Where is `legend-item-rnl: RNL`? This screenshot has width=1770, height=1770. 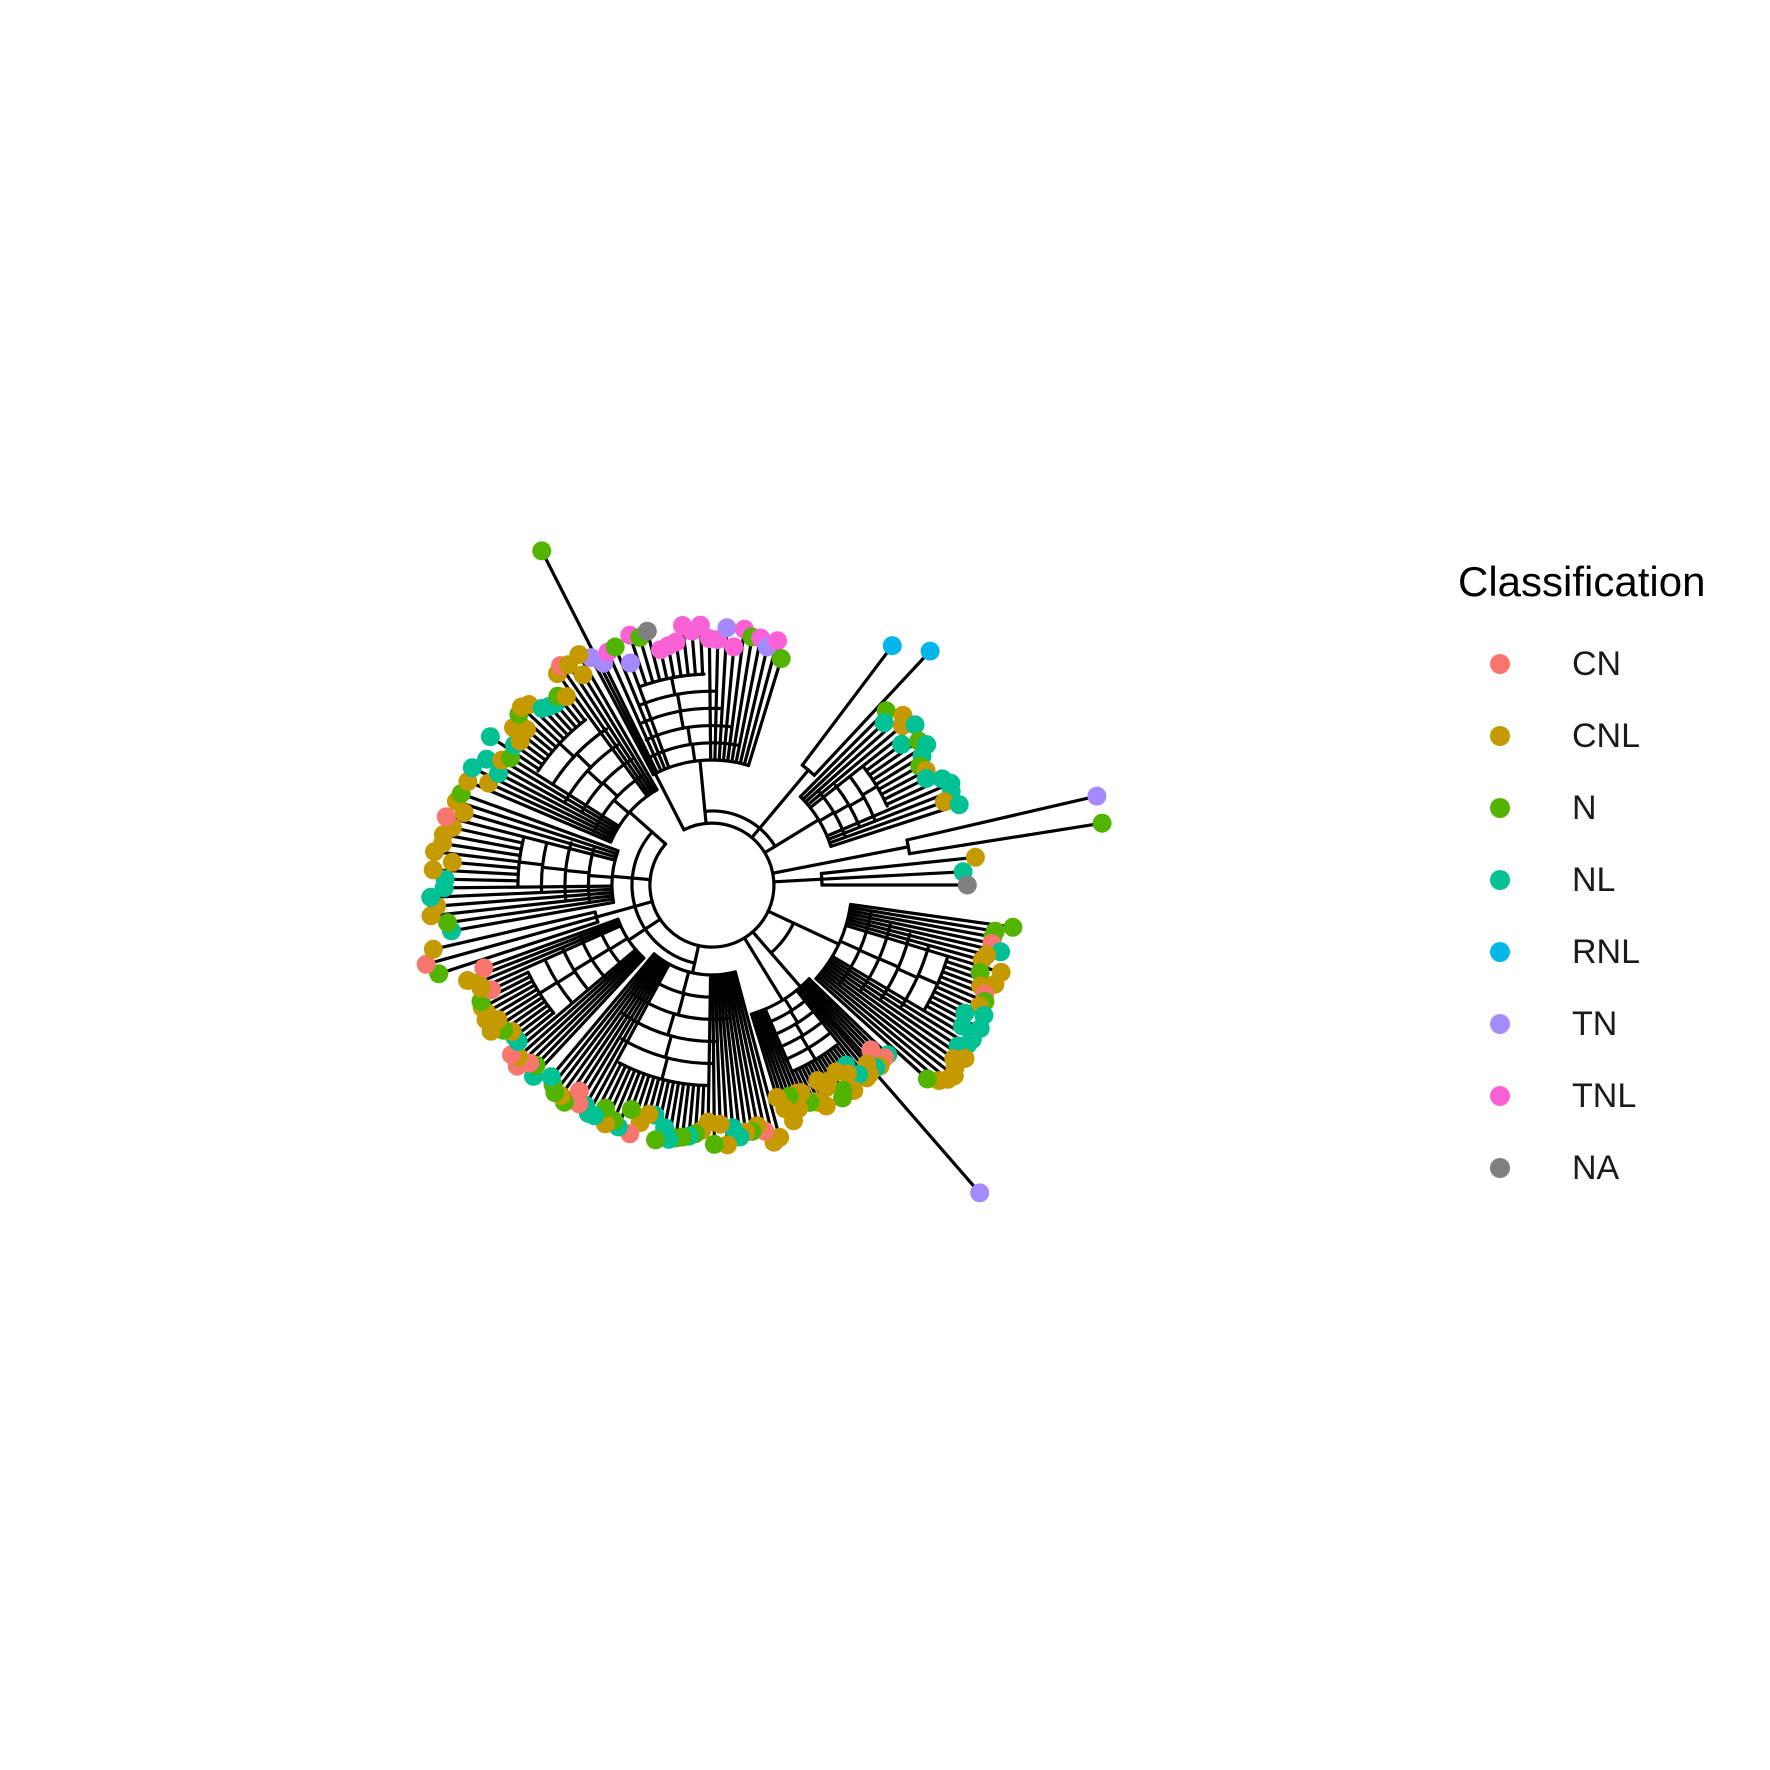 legend-item-rnl: RNL is located at coordinates (1581, 952).